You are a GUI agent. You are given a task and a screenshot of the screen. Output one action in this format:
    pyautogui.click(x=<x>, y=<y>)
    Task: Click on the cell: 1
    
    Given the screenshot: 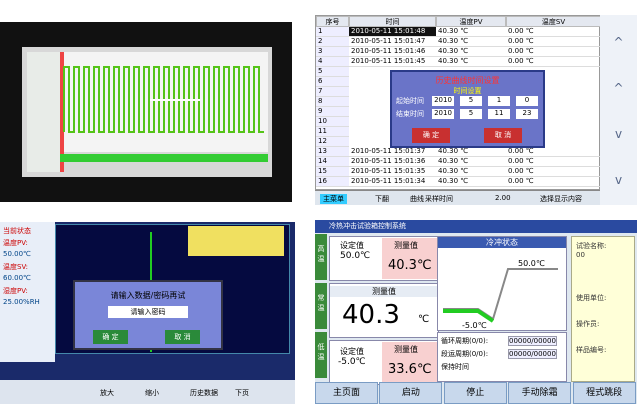 What is the action you would take?
    pyautogui.click(x=332, y=32)
    